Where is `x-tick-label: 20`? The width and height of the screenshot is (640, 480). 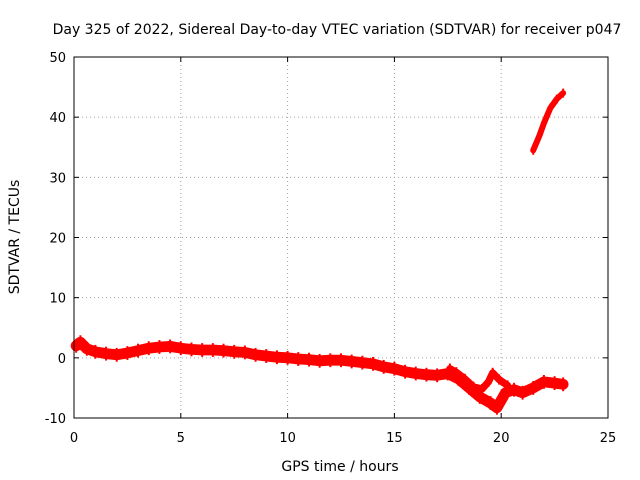 x-tick-label: 20 is located at coordinates (501, 438).